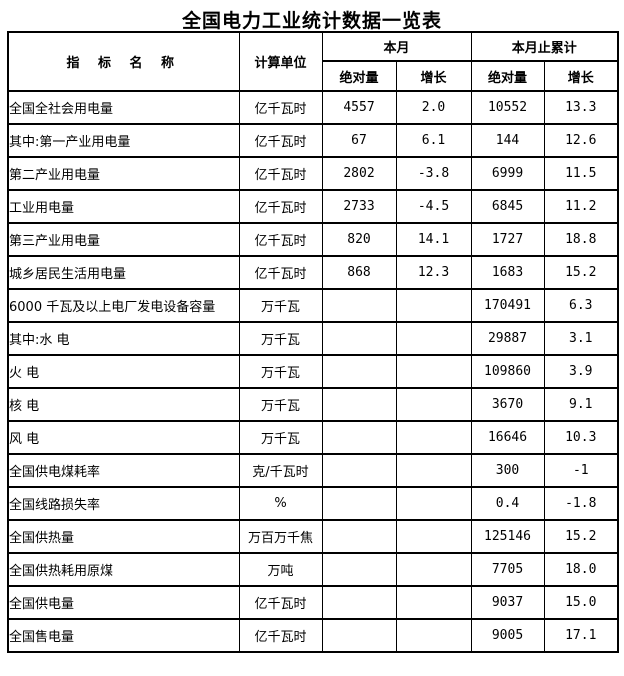 This screenshot has width=624, height=676. I want to click on cumulative-absolute-cell: 29887, so click(507, 338).